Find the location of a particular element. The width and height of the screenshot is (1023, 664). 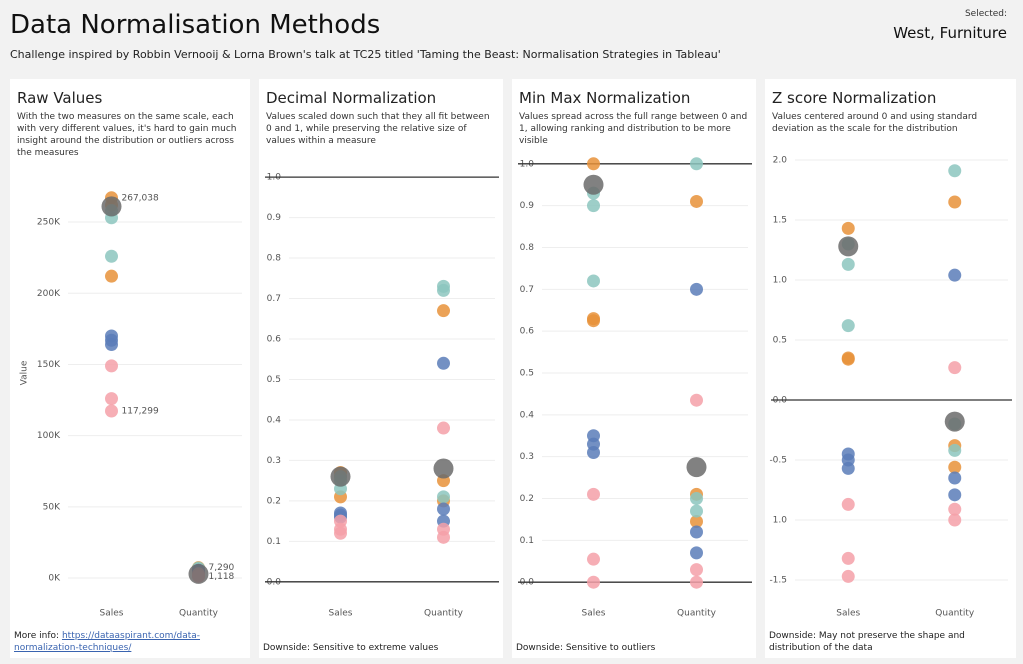

chart-footer: Downside: Sensitive to extreme values is located at coordinates (378, 648).